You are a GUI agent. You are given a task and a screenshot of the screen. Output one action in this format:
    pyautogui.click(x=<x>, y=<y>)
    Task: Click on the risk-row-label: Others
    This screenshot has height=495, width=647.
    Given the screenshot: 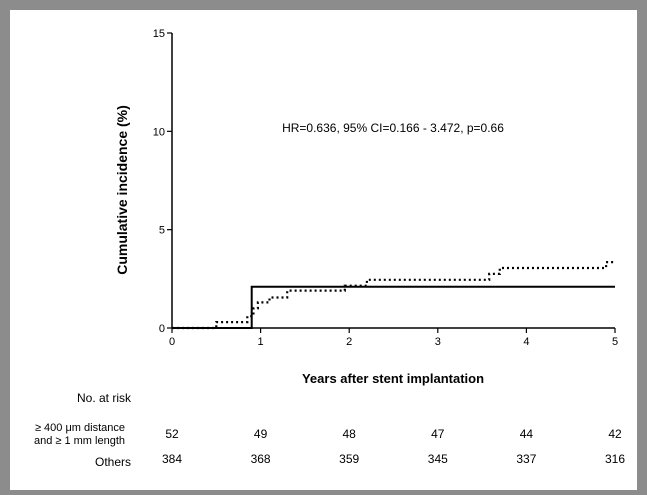 What is the action you would take?
    pyautogui.click(x=112, y=462)
    